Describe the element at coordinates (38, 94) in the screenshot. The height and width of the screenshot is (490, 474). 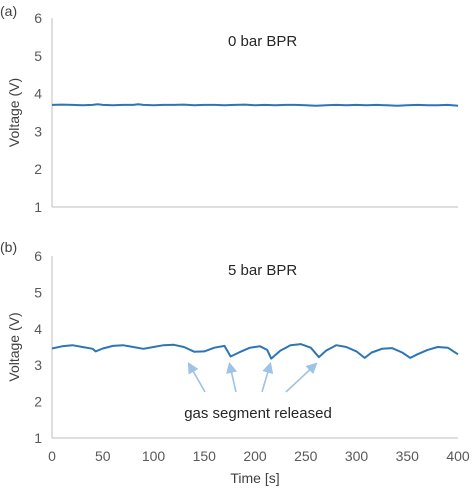
I see `panel-a-y-tick-label: 4` at that location.